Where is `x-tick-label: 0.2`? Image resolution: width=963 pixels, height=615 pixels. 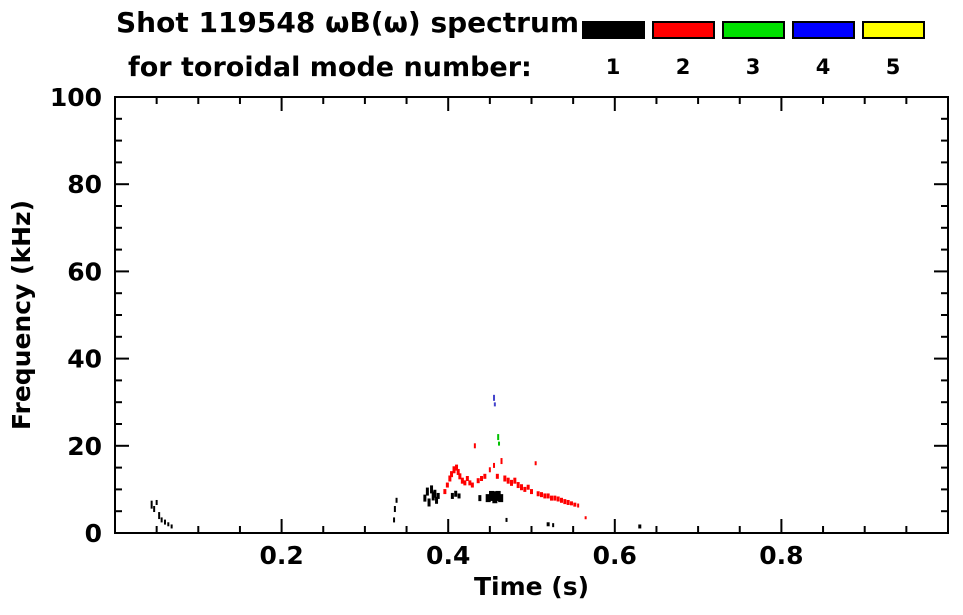
x-tick-label: 0.2 is located at coordinates (281, 555).